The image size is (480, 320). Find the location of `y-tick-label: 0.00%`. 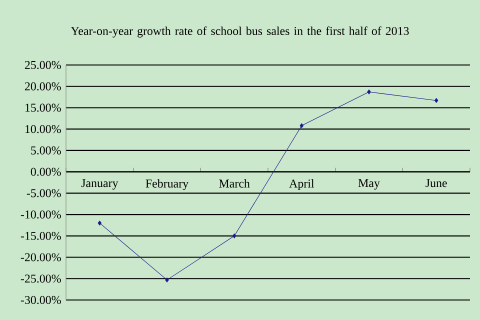

y-tick-label: 0.00% is located at coordinates (45, 172).